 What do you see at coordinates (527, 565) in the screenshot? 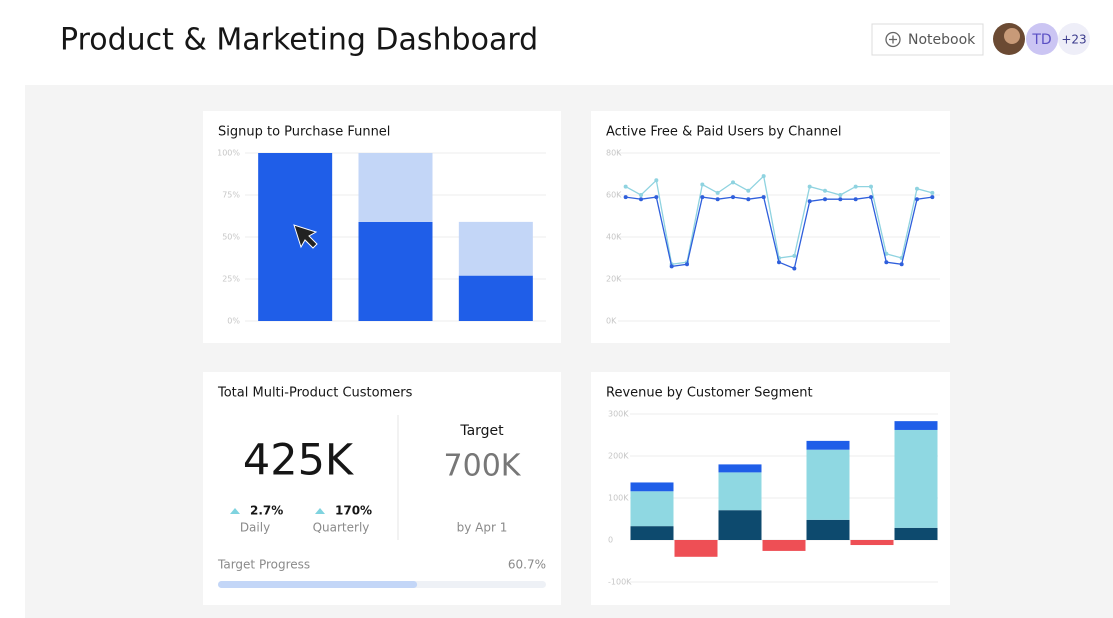
I see `progress-label: 60.7%` at bounding box center [527, 565].